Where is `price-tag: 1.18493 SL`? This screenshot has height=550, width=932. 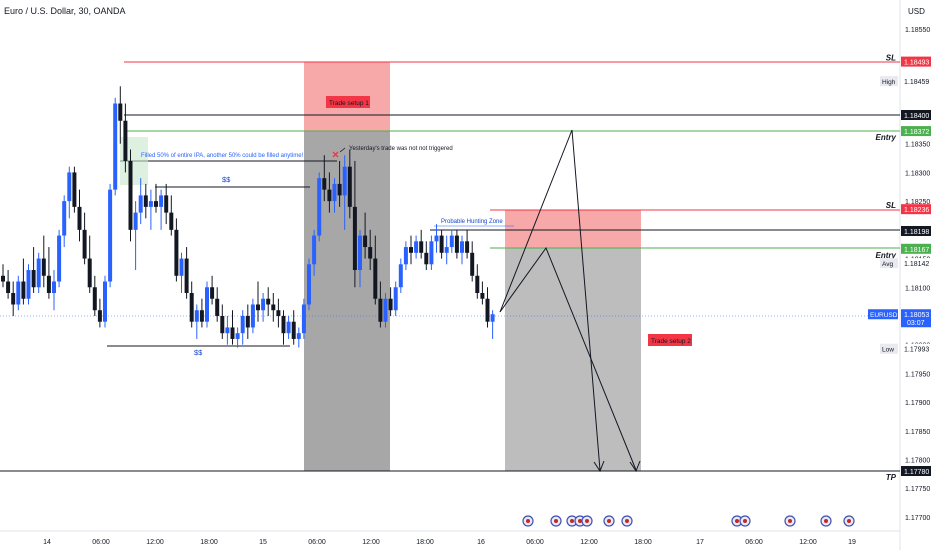
price-tag: 1.18493 SL is located at coordinates (908, 60).